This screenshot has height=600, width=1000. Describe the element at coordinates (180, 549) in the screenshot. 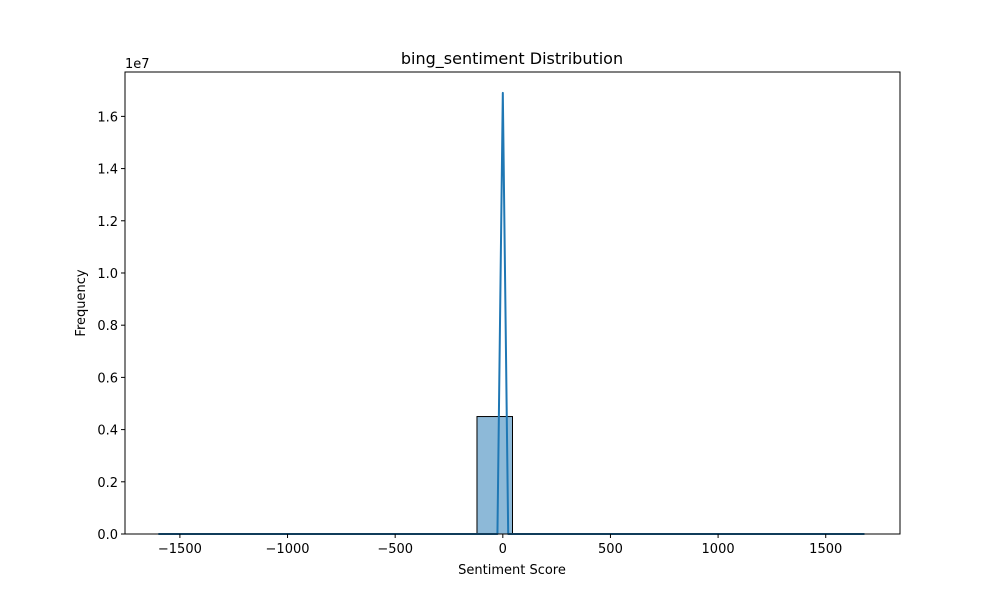

I see `x-tick-label: −1500` at that location.